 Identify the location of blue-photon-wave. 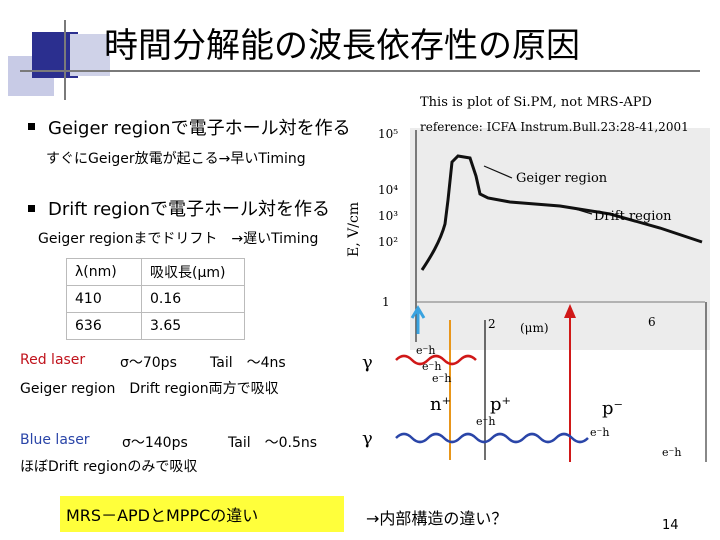
(492, 438).